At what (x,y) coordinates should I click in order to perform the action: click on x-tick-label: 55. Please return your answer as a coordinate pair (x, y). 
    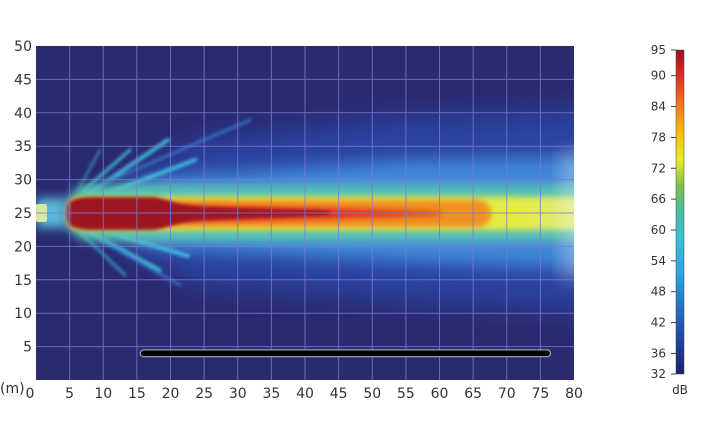
    Looking at the image, I should click on (406, 394).